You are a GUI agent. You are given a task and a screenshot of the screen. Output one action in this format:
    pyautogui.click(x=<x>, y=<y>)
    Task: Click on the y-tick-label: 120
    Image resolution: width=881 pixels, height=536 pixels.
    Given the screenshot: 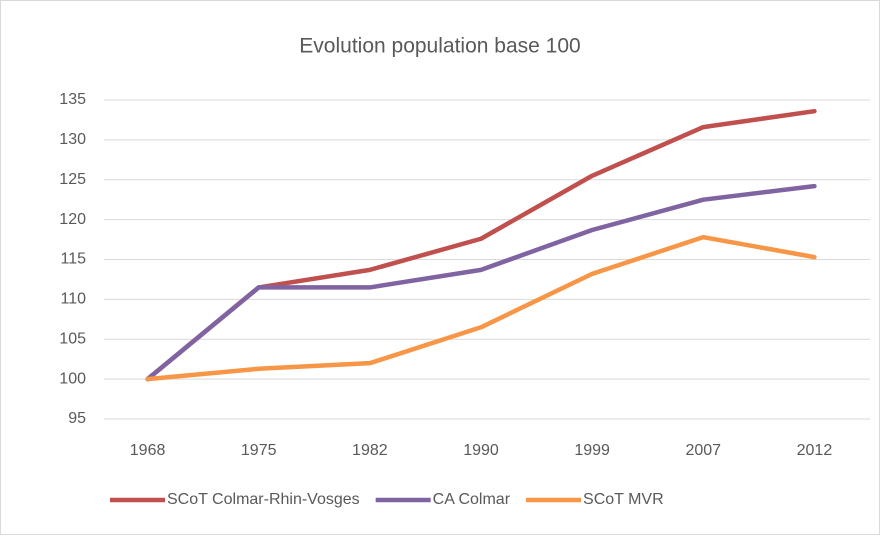 What is the action you would take?
    pyautogui.click(x=72, y=219)
    